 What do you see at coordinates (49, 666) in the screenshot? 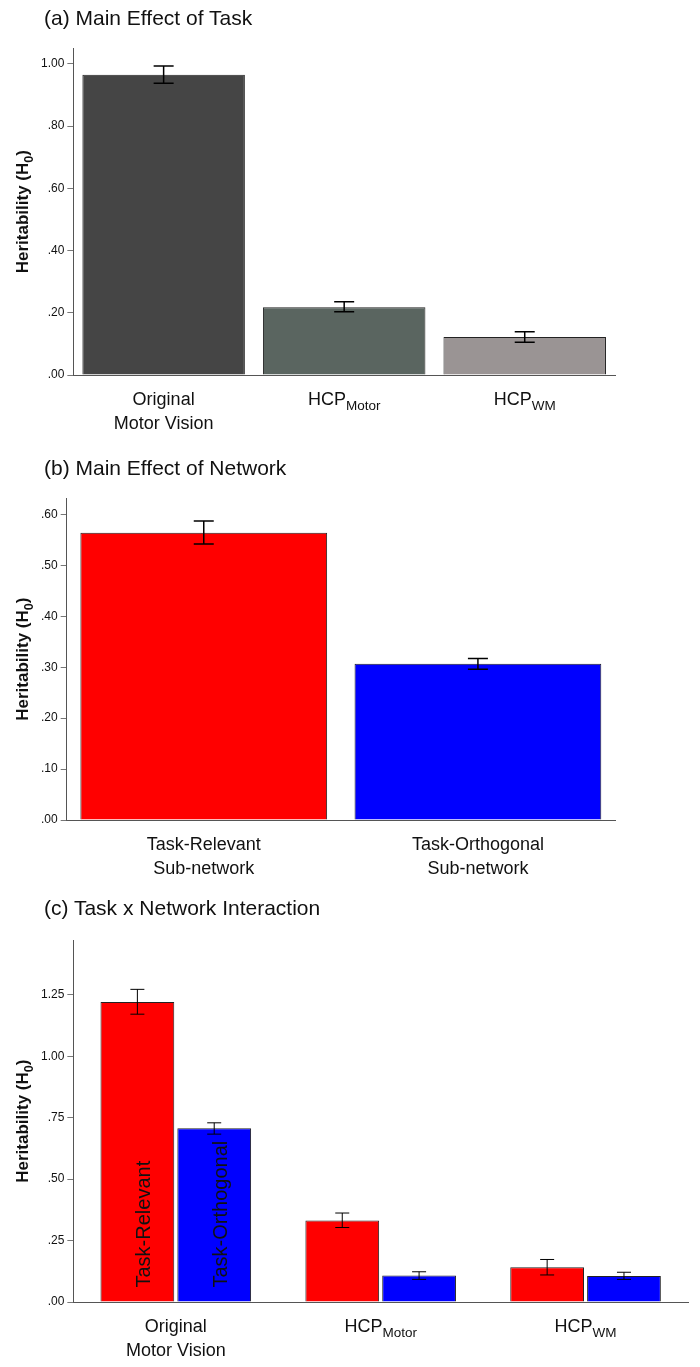
I see `y-tick-label: .30` at bounding box center [49, 666].